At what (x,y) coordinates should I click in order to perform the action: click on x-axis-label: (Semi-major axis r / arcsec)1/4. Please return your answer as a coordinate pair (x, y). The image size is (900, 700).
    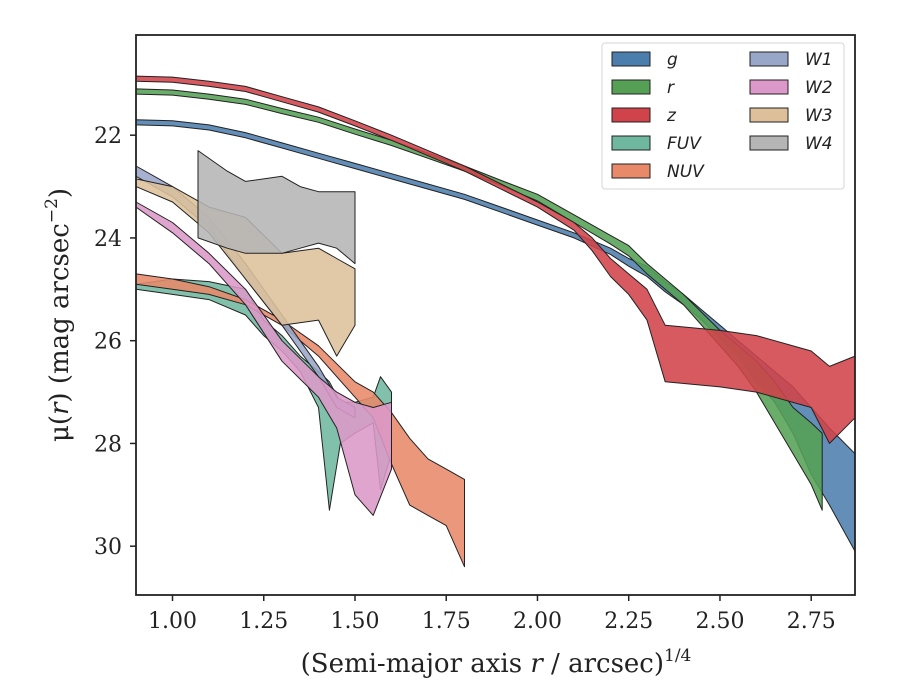
    Looking at the image, I should click on (496, 662).